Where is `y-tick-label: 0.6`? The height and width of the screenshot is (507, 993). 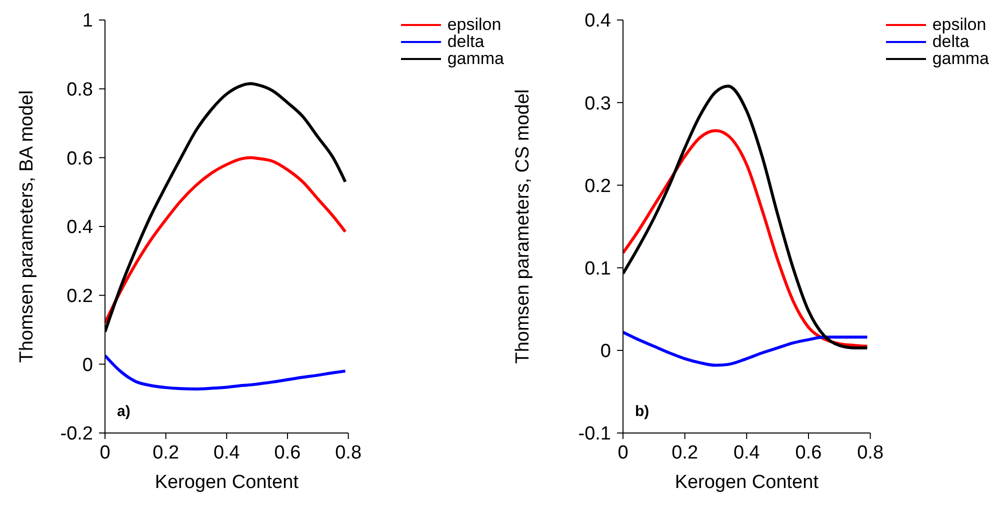 y-tick-label: 0.6 is located at coordinates (79, 159).